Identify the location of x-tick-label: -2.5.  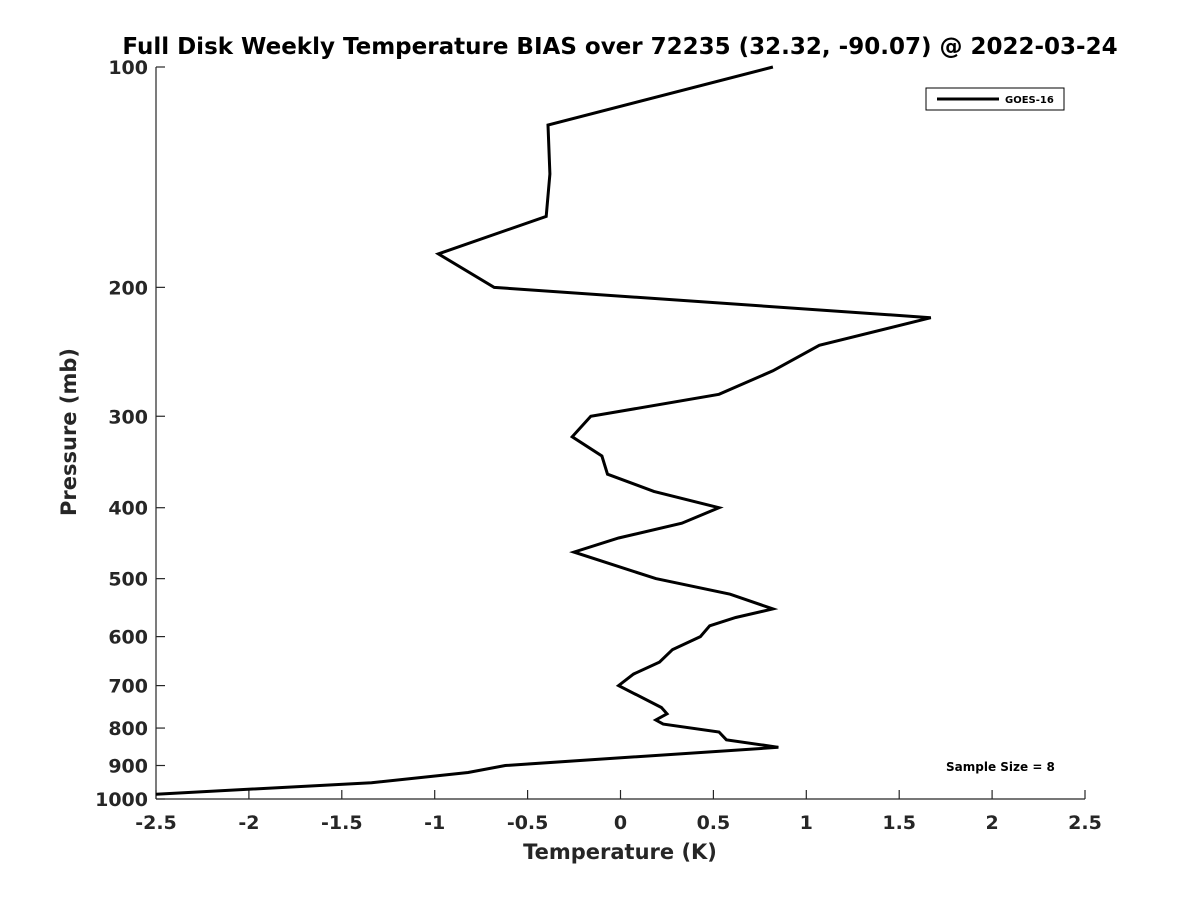
(156, 823).